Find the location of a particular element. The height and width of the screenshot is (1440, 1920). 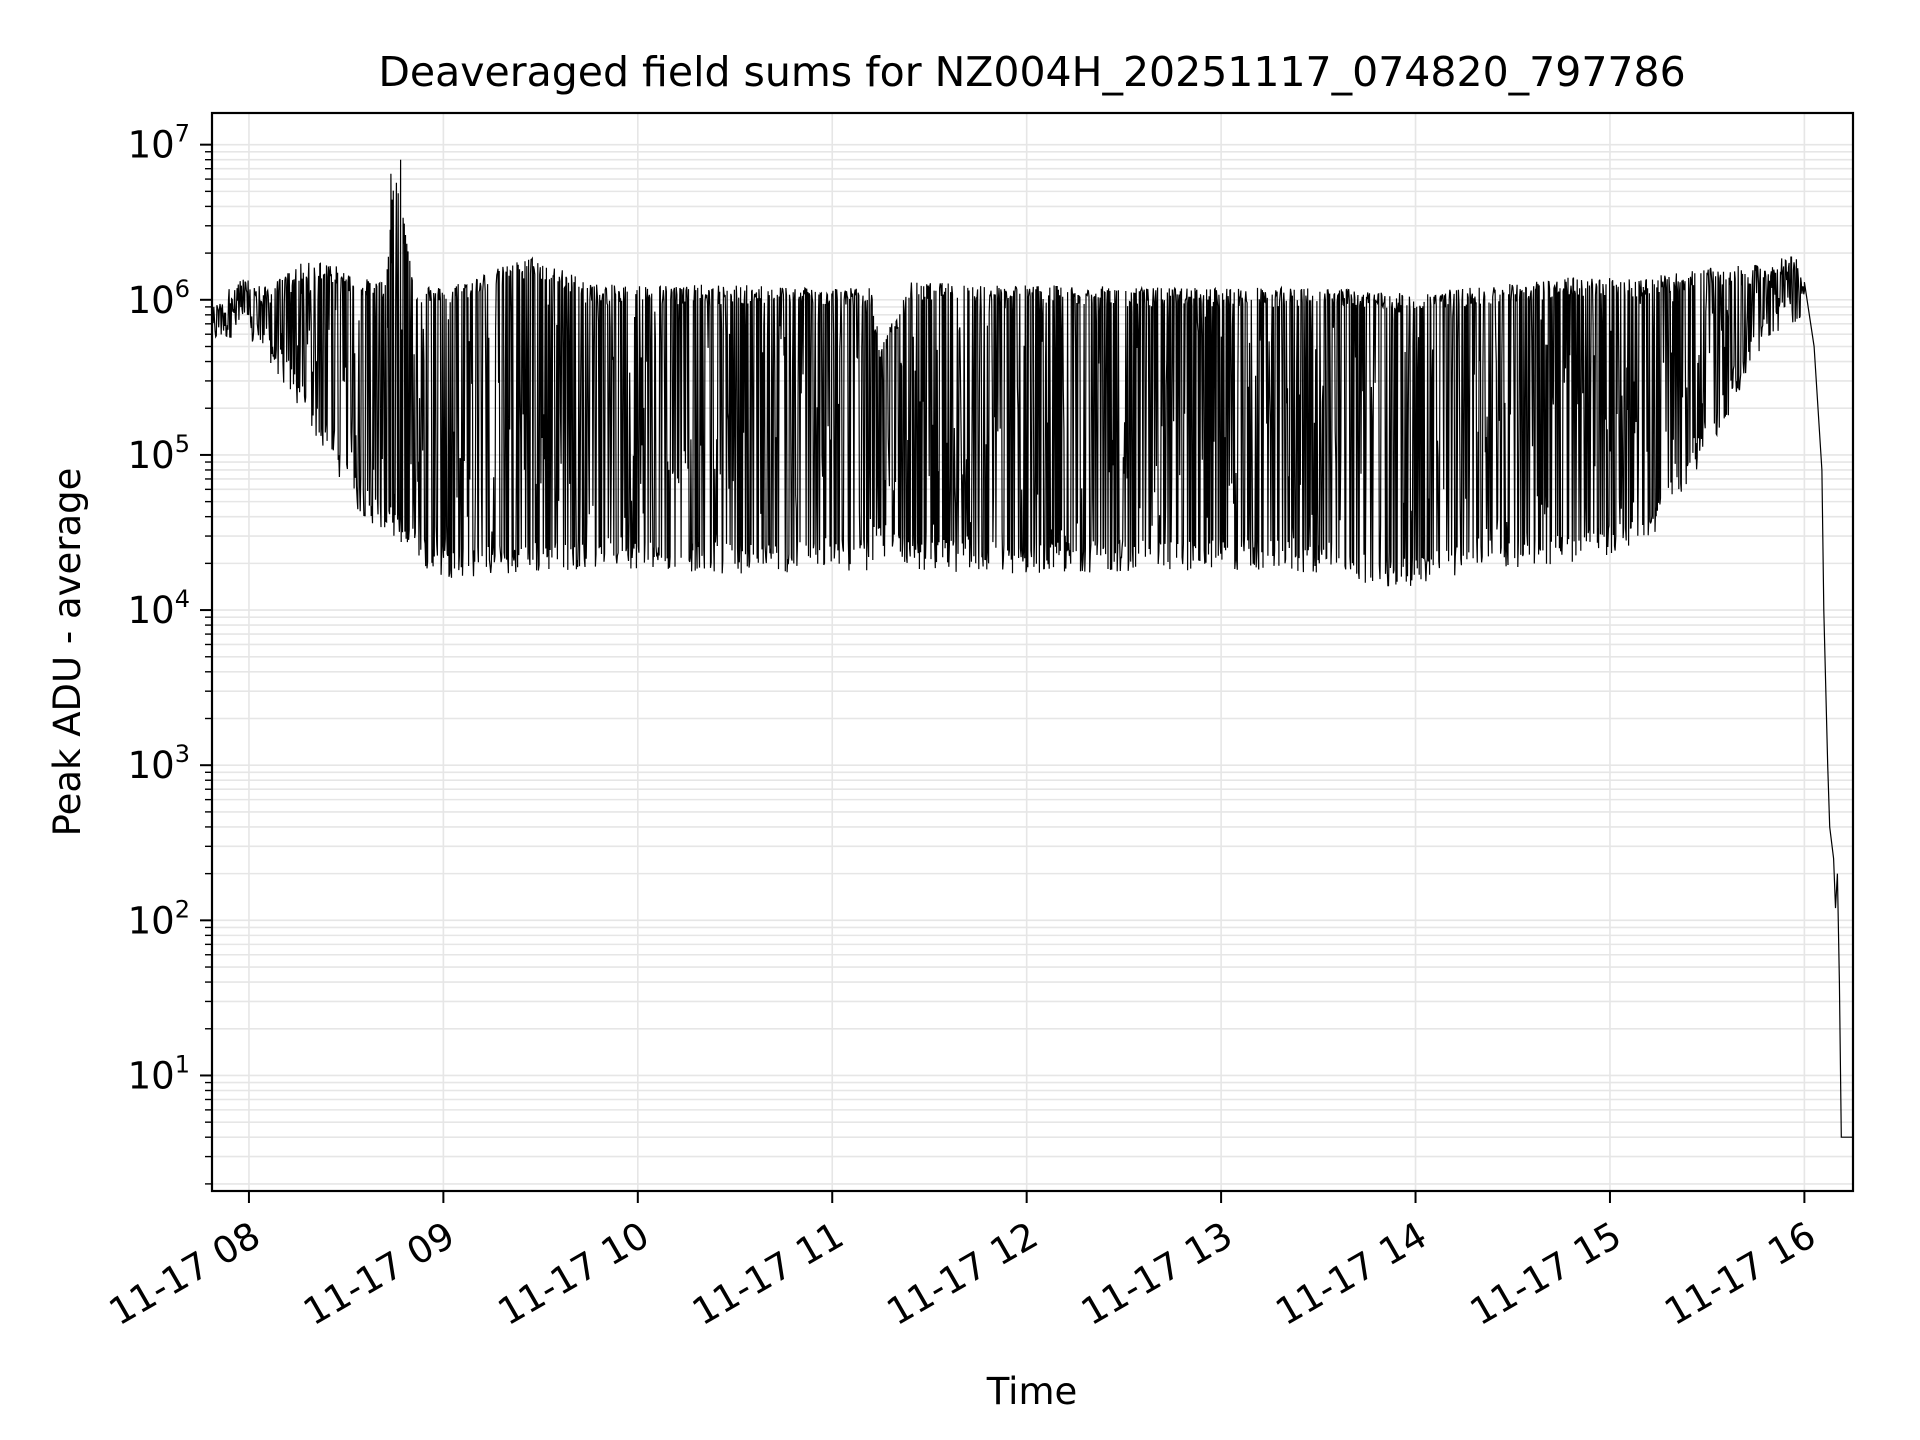

y-axis-ticks: 10¹ 10² 10³ 10⁴ 10⁵ 10⁶ 10⁷ is located at coordinates (170, 652).